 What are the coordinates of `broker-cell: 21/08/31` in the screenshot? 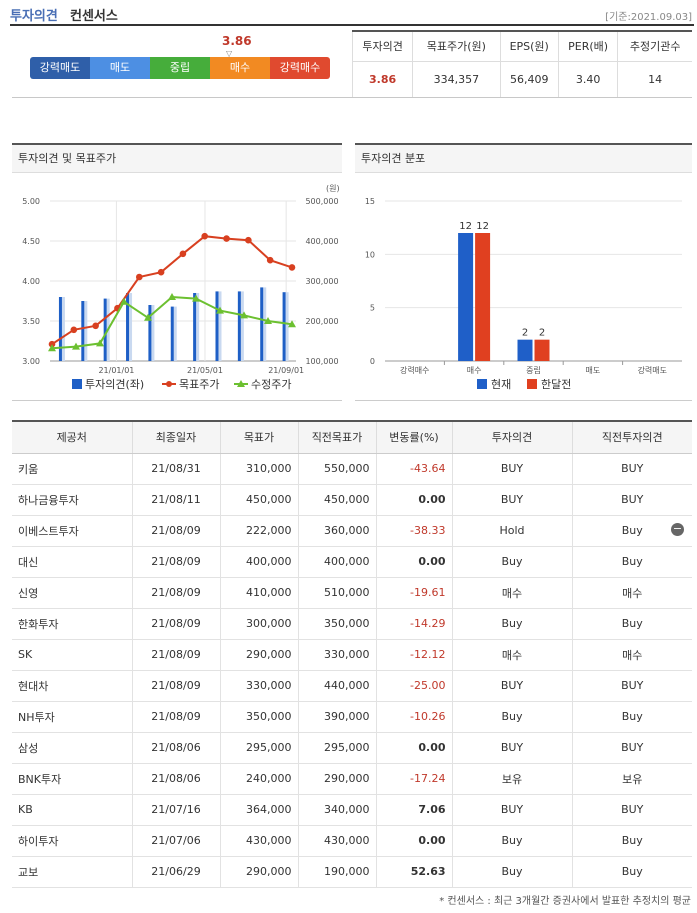 It's located at (175, 469).